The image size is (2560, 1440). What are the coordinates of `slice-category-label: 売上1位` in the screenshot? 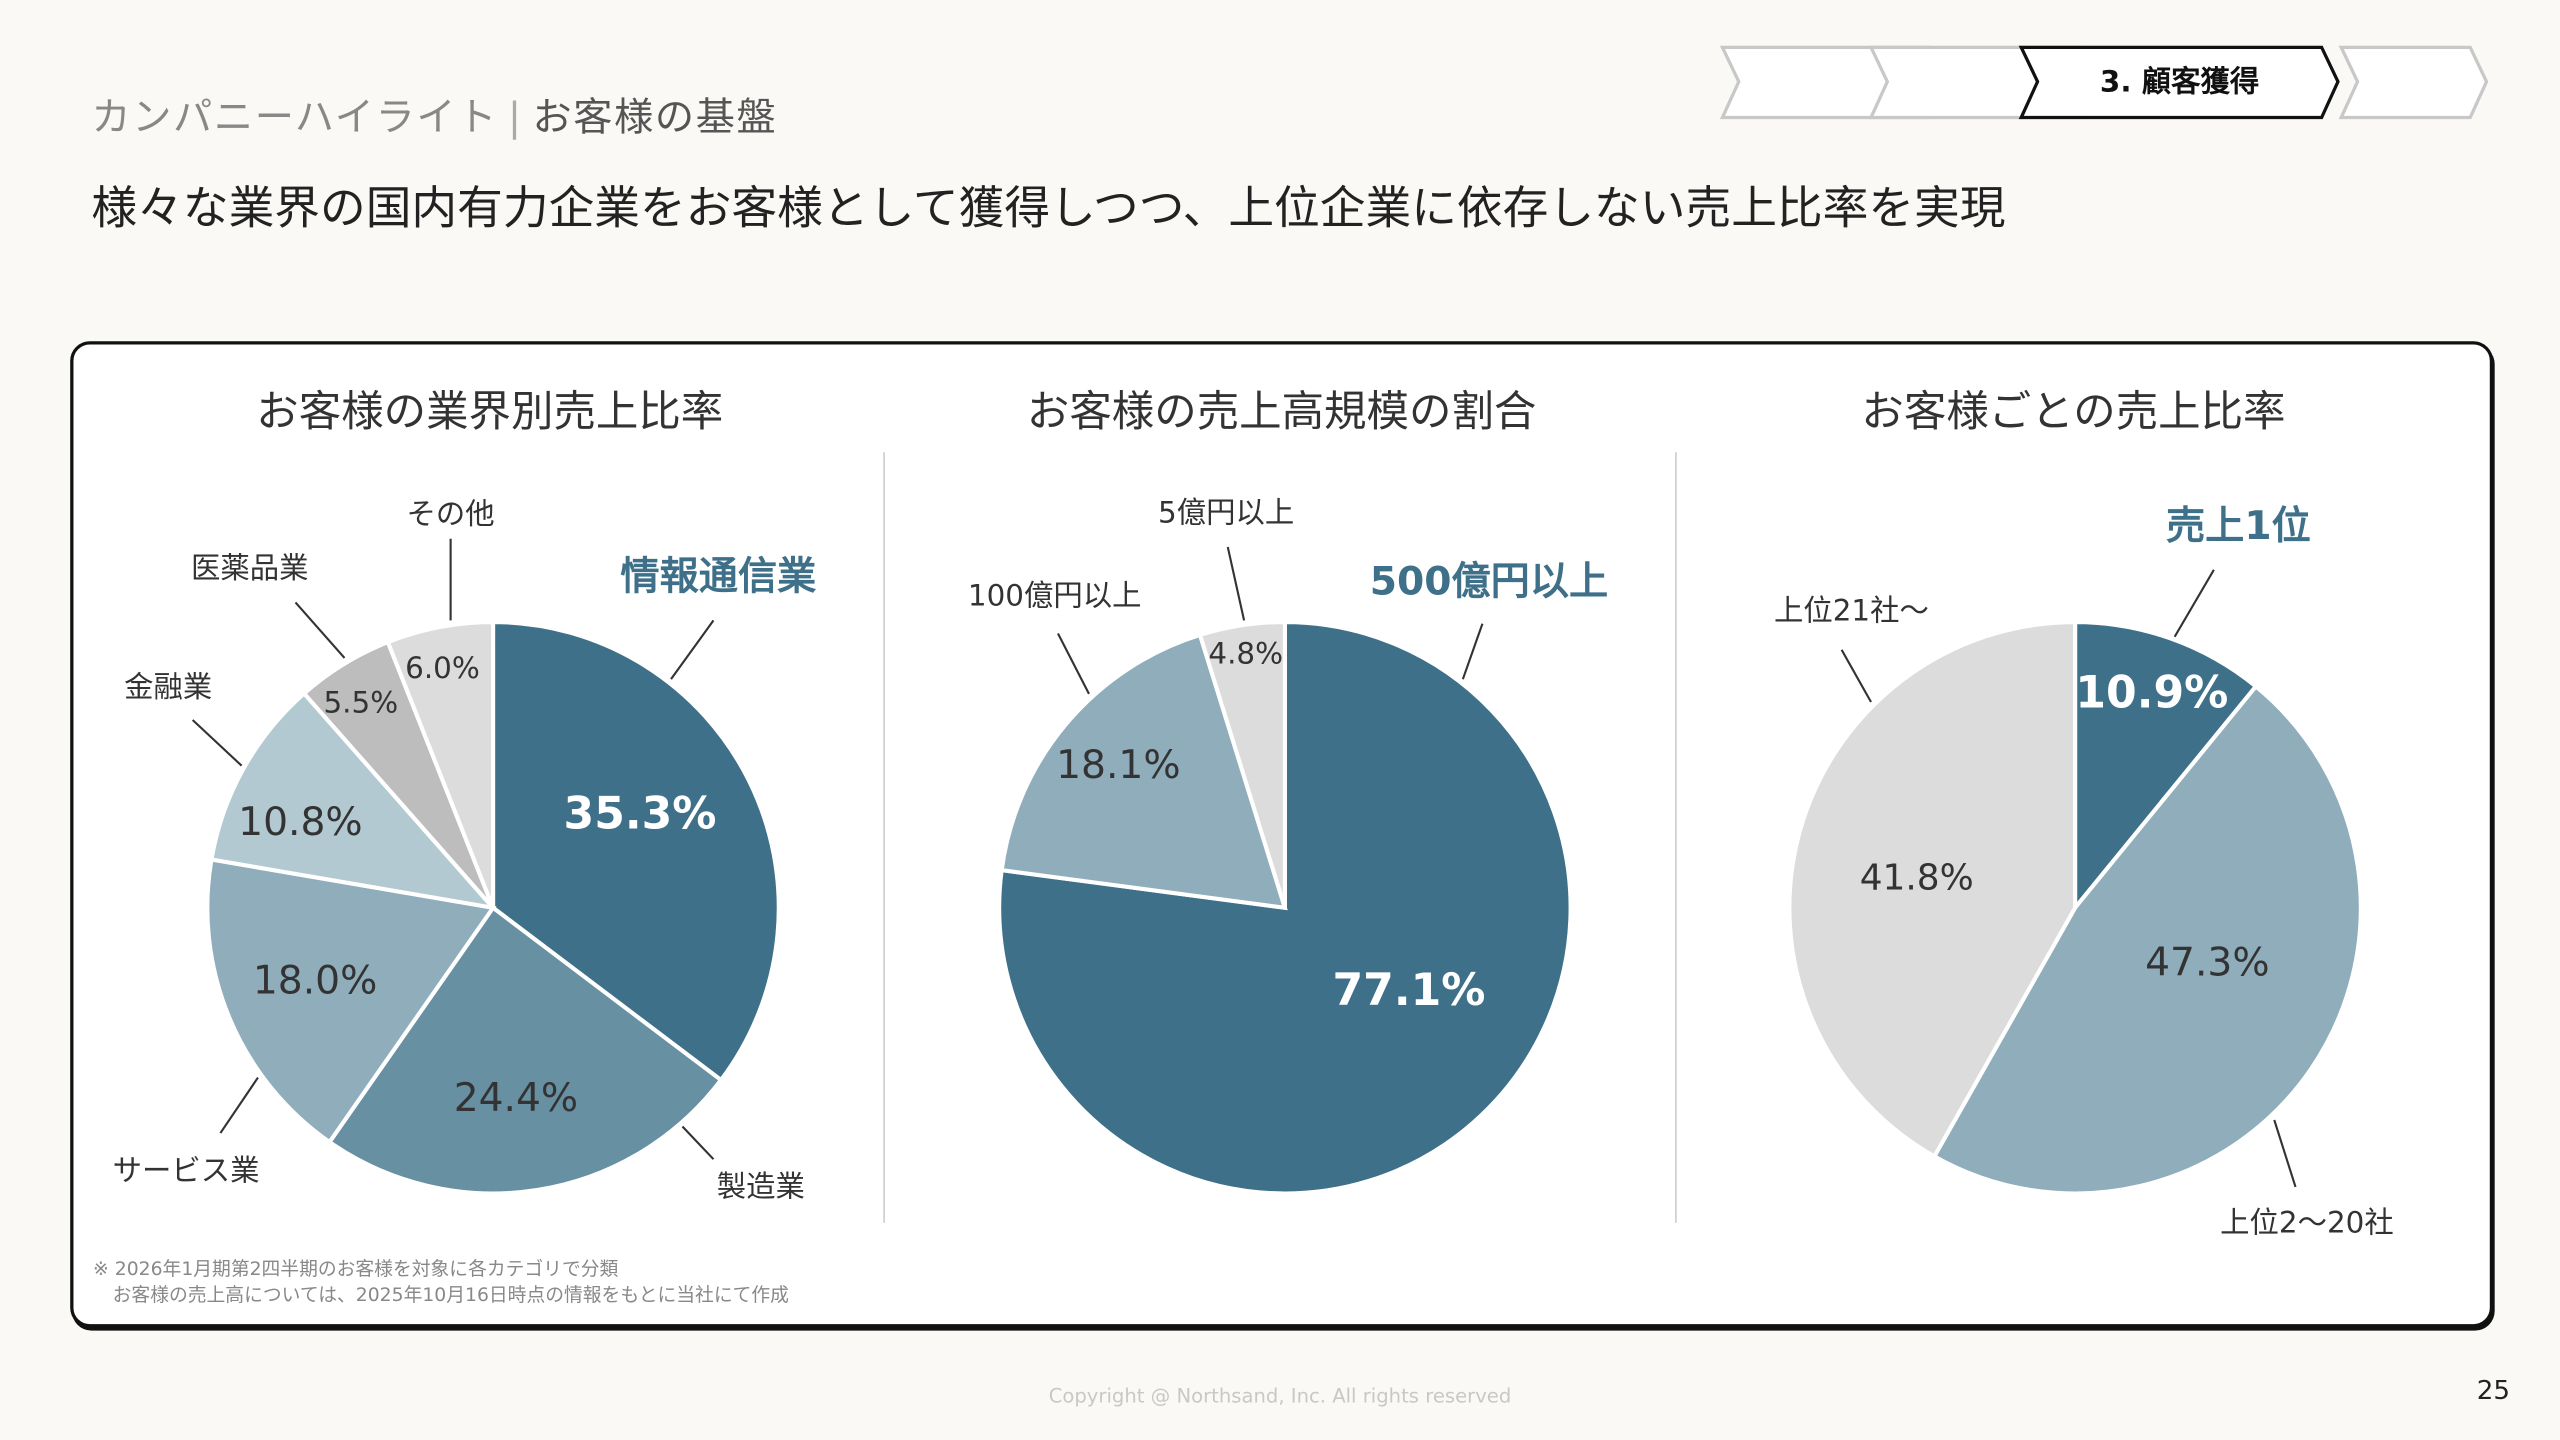 It's located at (2238, 526).